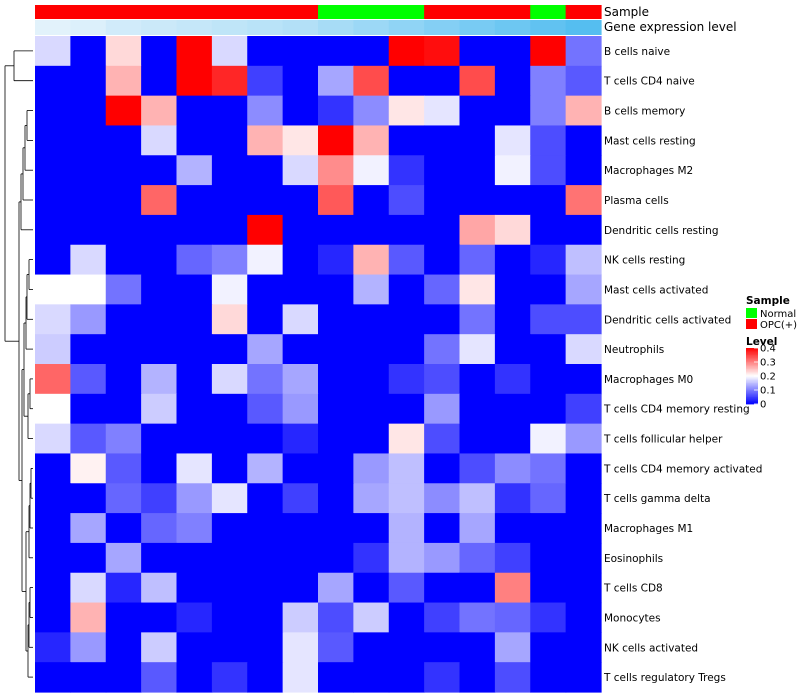 The height and width of the screenshot is (700, 800). Describe the element at coordinates (663, 440) in the screenshot. I see `row-label: T cells follicular helper` at that location.